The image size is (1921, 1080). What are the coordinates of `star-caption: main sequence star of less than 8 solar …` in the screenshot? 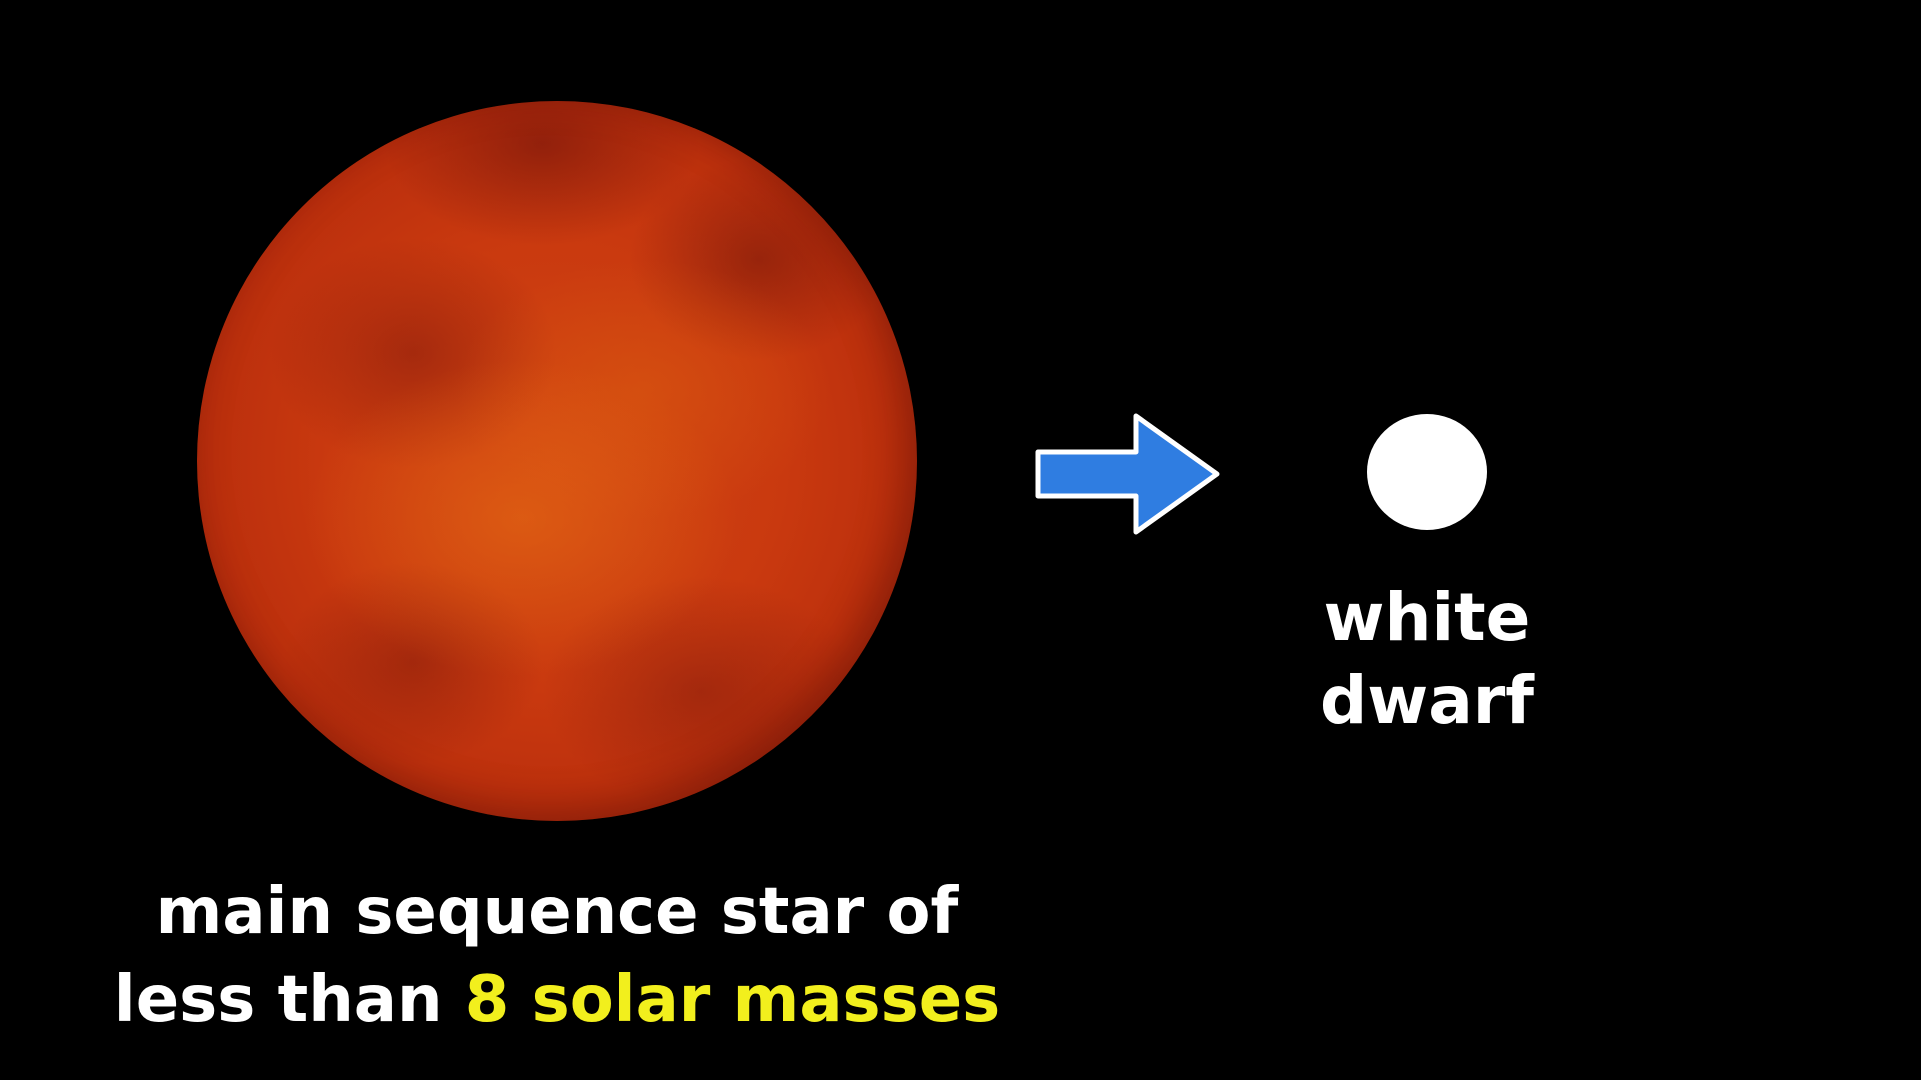 It's located at (557, 956).